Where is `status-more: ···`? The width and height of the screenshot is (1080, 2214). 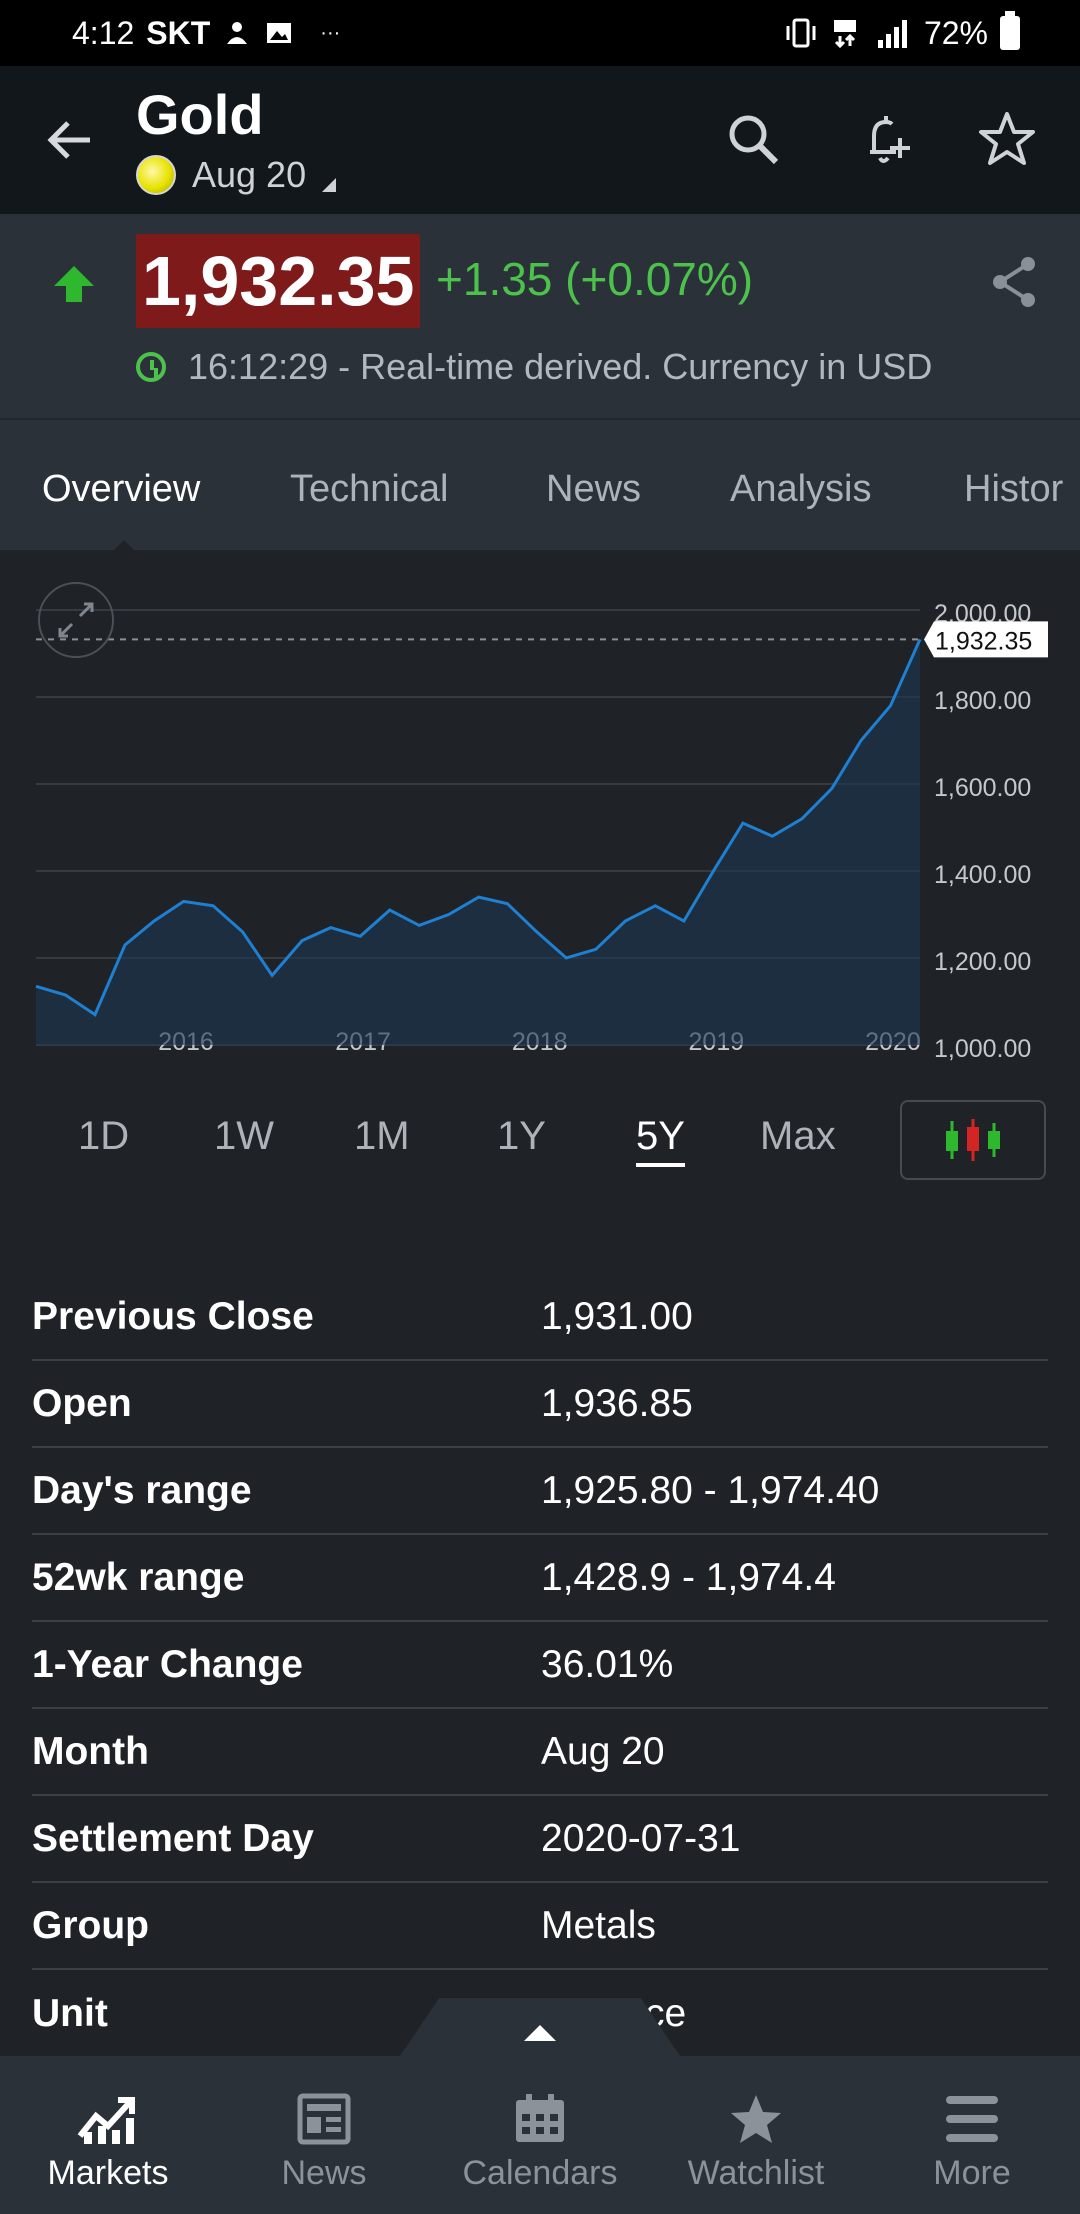 status-more: ··· is located at coordinates (330, 32).